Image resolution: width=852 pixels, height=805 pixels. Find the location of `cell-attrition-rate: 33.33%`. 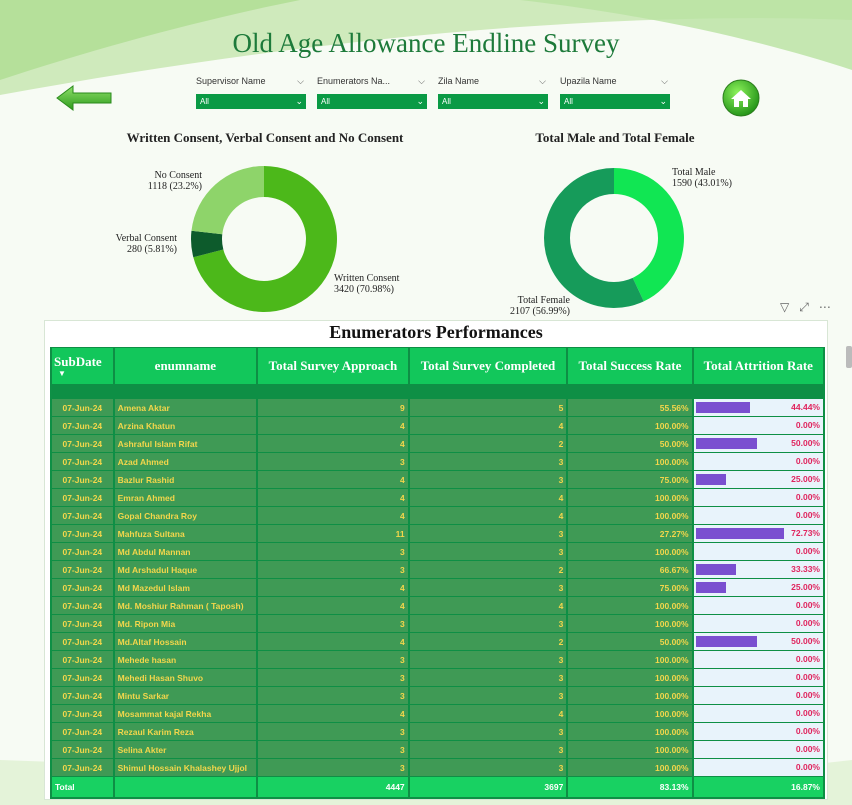

cell-attrition-rate: 33.33% is located at coordinates (758, 569).